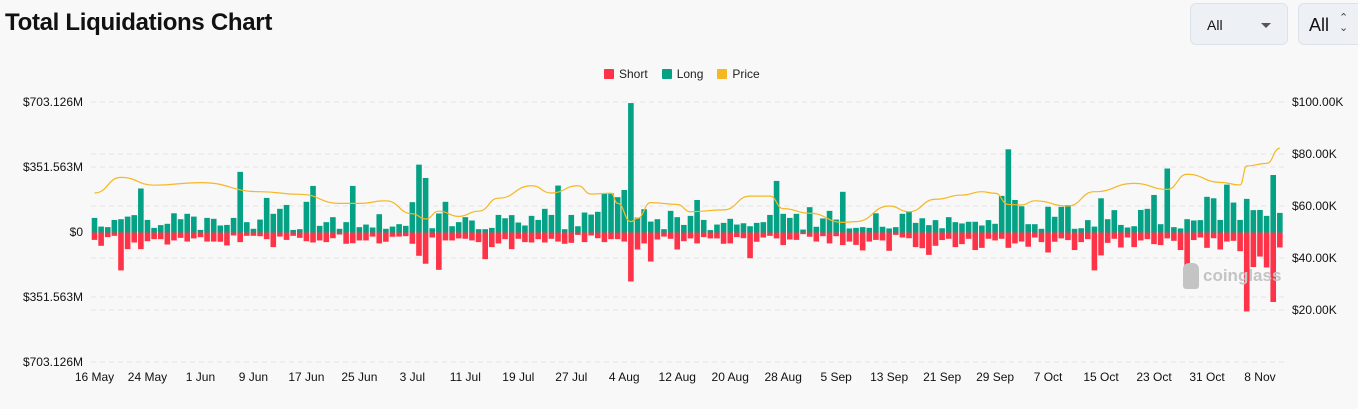 Image resolution: width=1358 pixels, height=409 pixels. What do you see at coordinates (626, 74) in the screenshot?
I see `legend-item-short: Short` at bounding box center [626, 74].